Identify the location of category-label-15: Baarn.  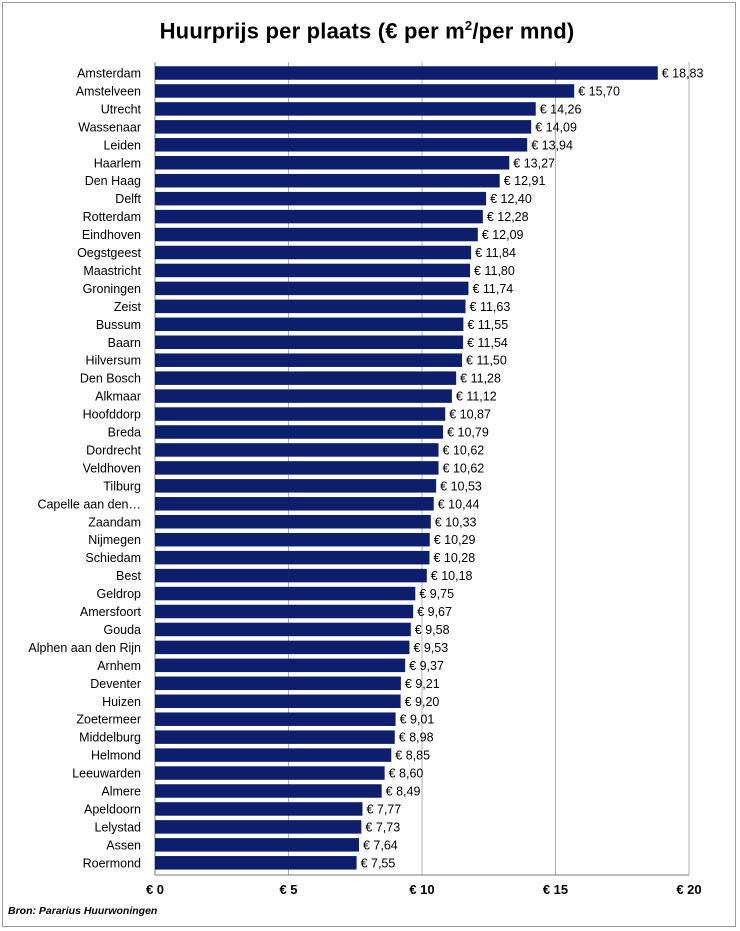
(124, 343).